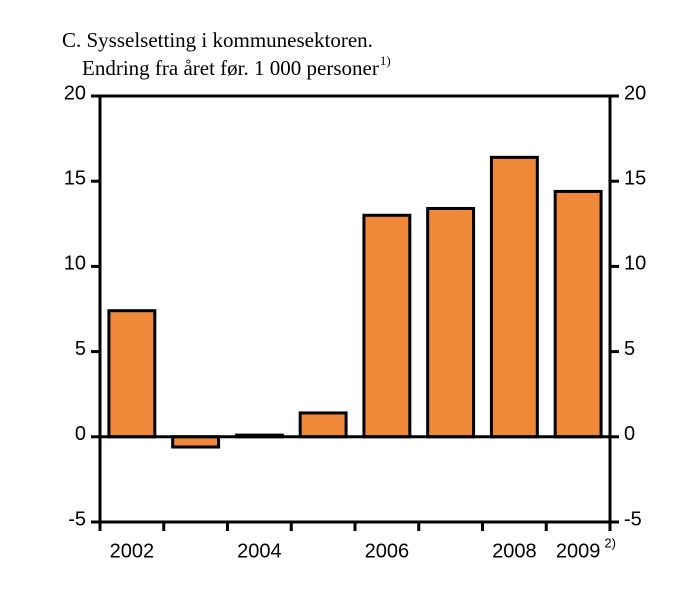  Describe the element at coordinates (75, 178) in the screenshot. I see `y-tick-label: 15` at that location.